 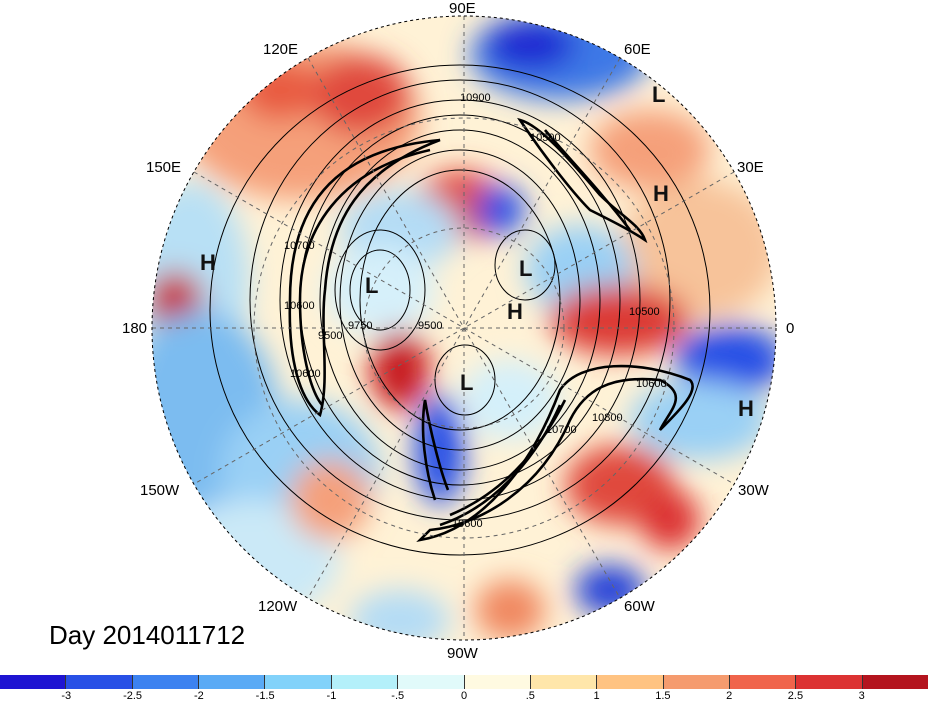 I want to click on colorbar-tick: 3, so click(x=862, y=696).